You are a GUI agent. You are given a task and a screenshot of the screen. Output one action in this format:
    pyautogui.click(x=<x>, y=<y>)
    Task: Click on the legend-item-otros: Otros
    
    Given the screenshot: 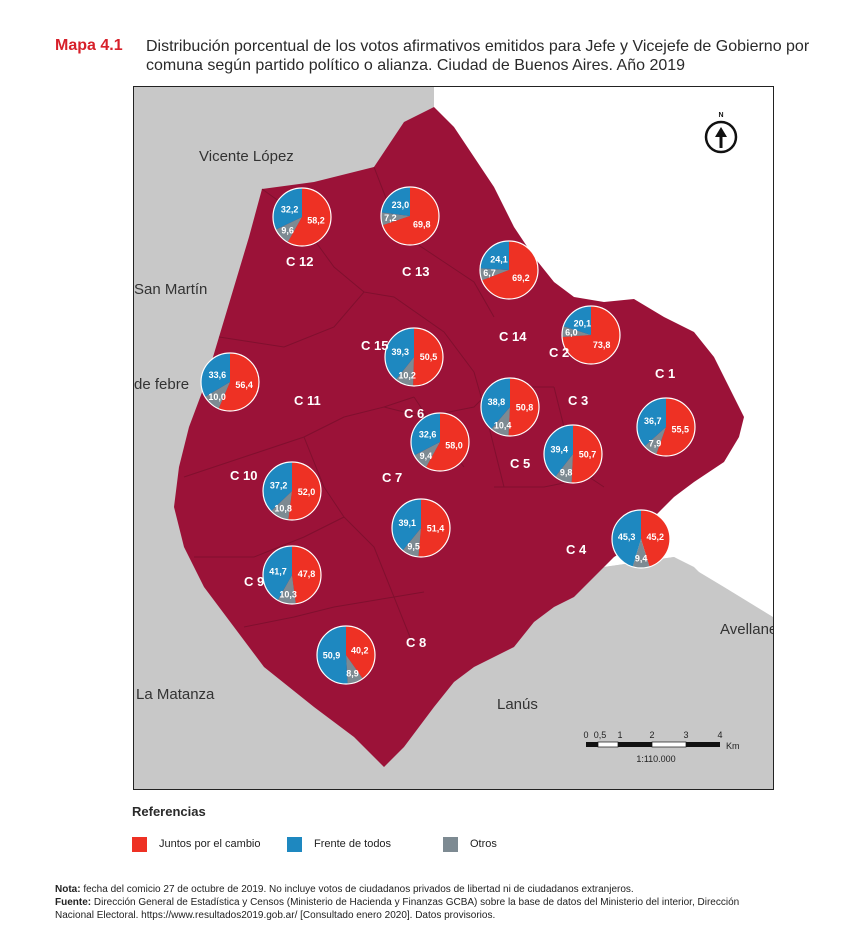 What is the action you would take?
    pyautogui.click(x=470, y=844)
    